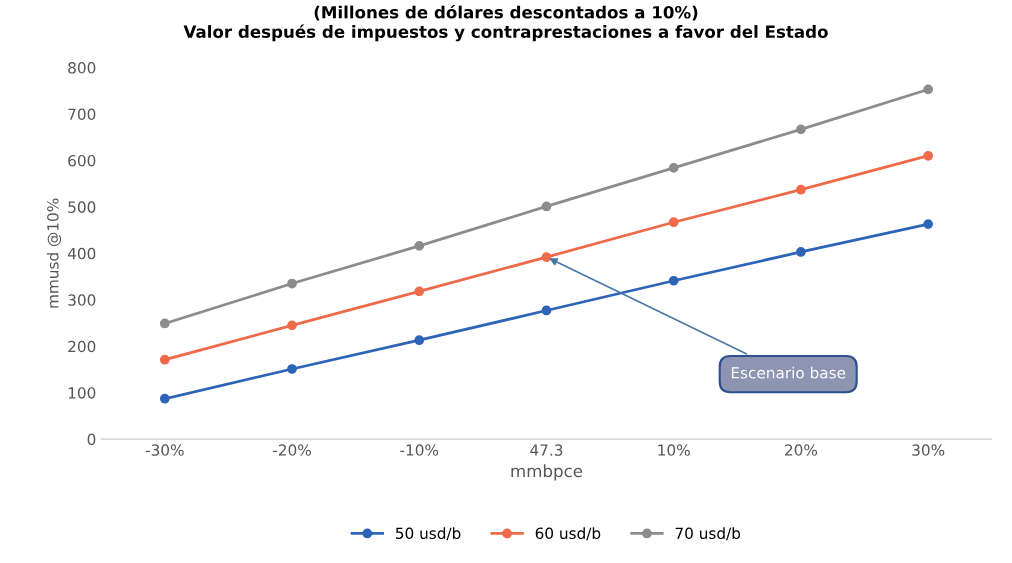 Image resolution: width=1012 pixels, height=563 pixels. I want to click on y-tick-label: 400, so click(81, 253).